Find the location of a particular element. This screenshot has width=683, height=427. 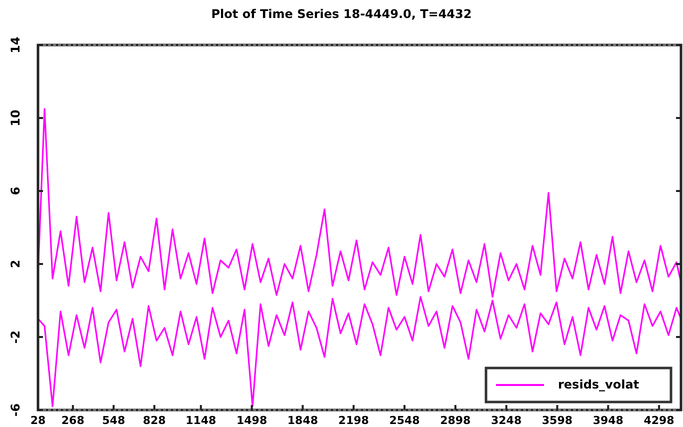

x-tick-label: 828 is located at coordinates (154, 420).